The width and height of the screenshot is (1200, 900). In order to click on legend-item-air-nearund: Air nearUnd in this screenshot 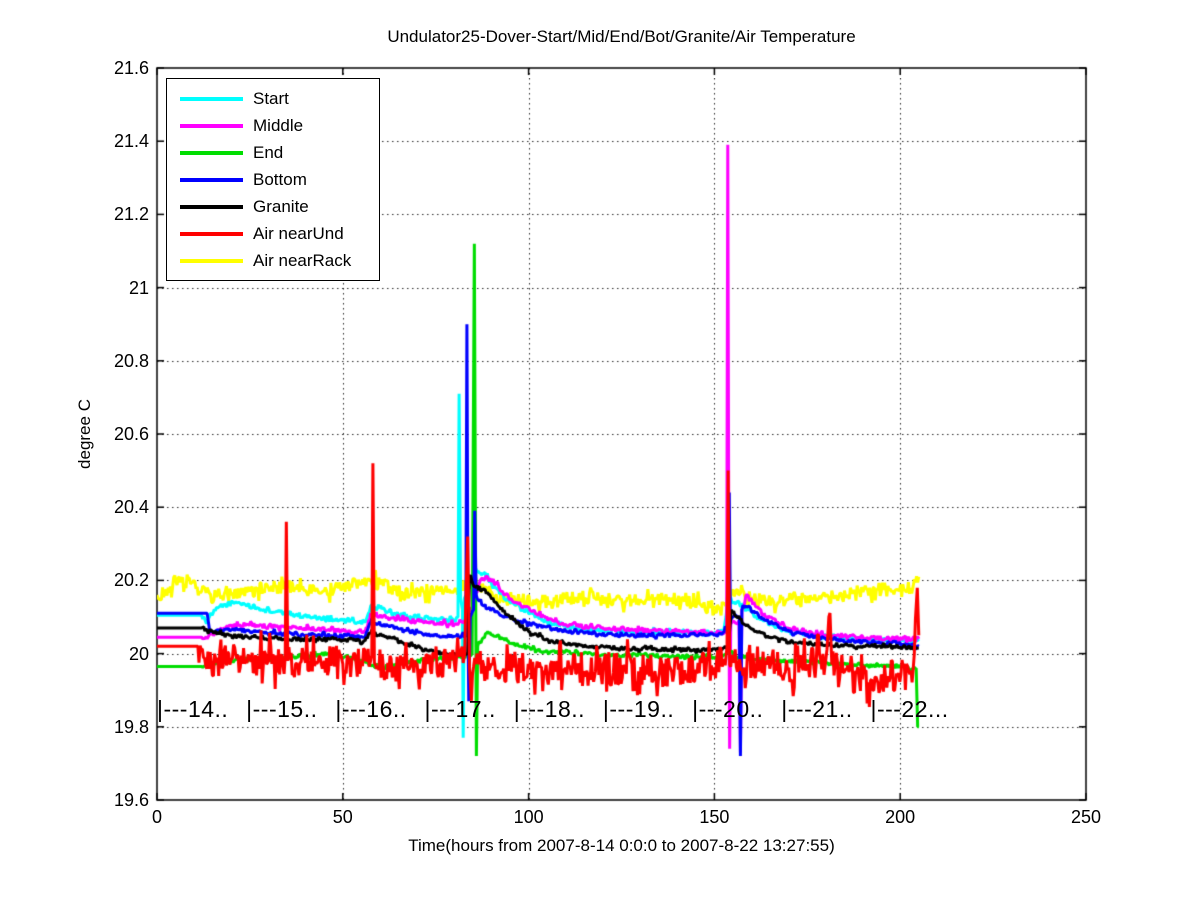, I will do `click(273, 234)`.